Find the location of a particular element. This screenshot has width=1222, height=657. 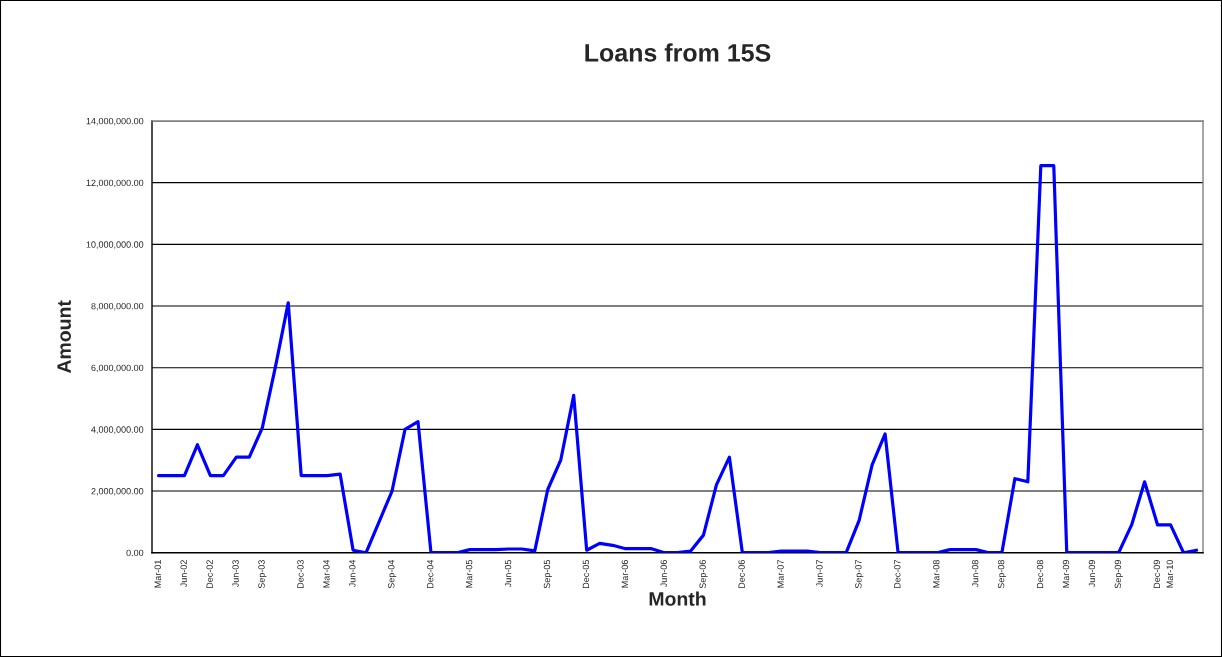

y-tick-label: 2,000,000.00 is located at coordinates (117, 492).